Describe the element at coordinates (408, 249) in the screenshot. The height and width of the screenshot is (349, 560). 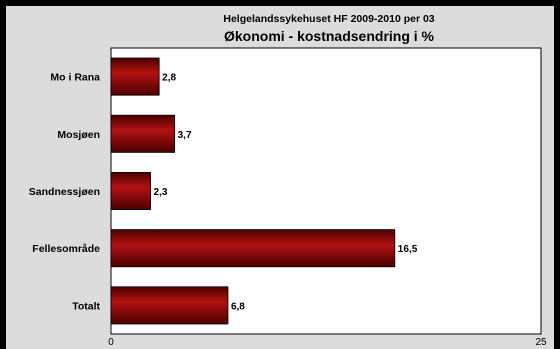
I see `value-label-3: 16,5` at that location.